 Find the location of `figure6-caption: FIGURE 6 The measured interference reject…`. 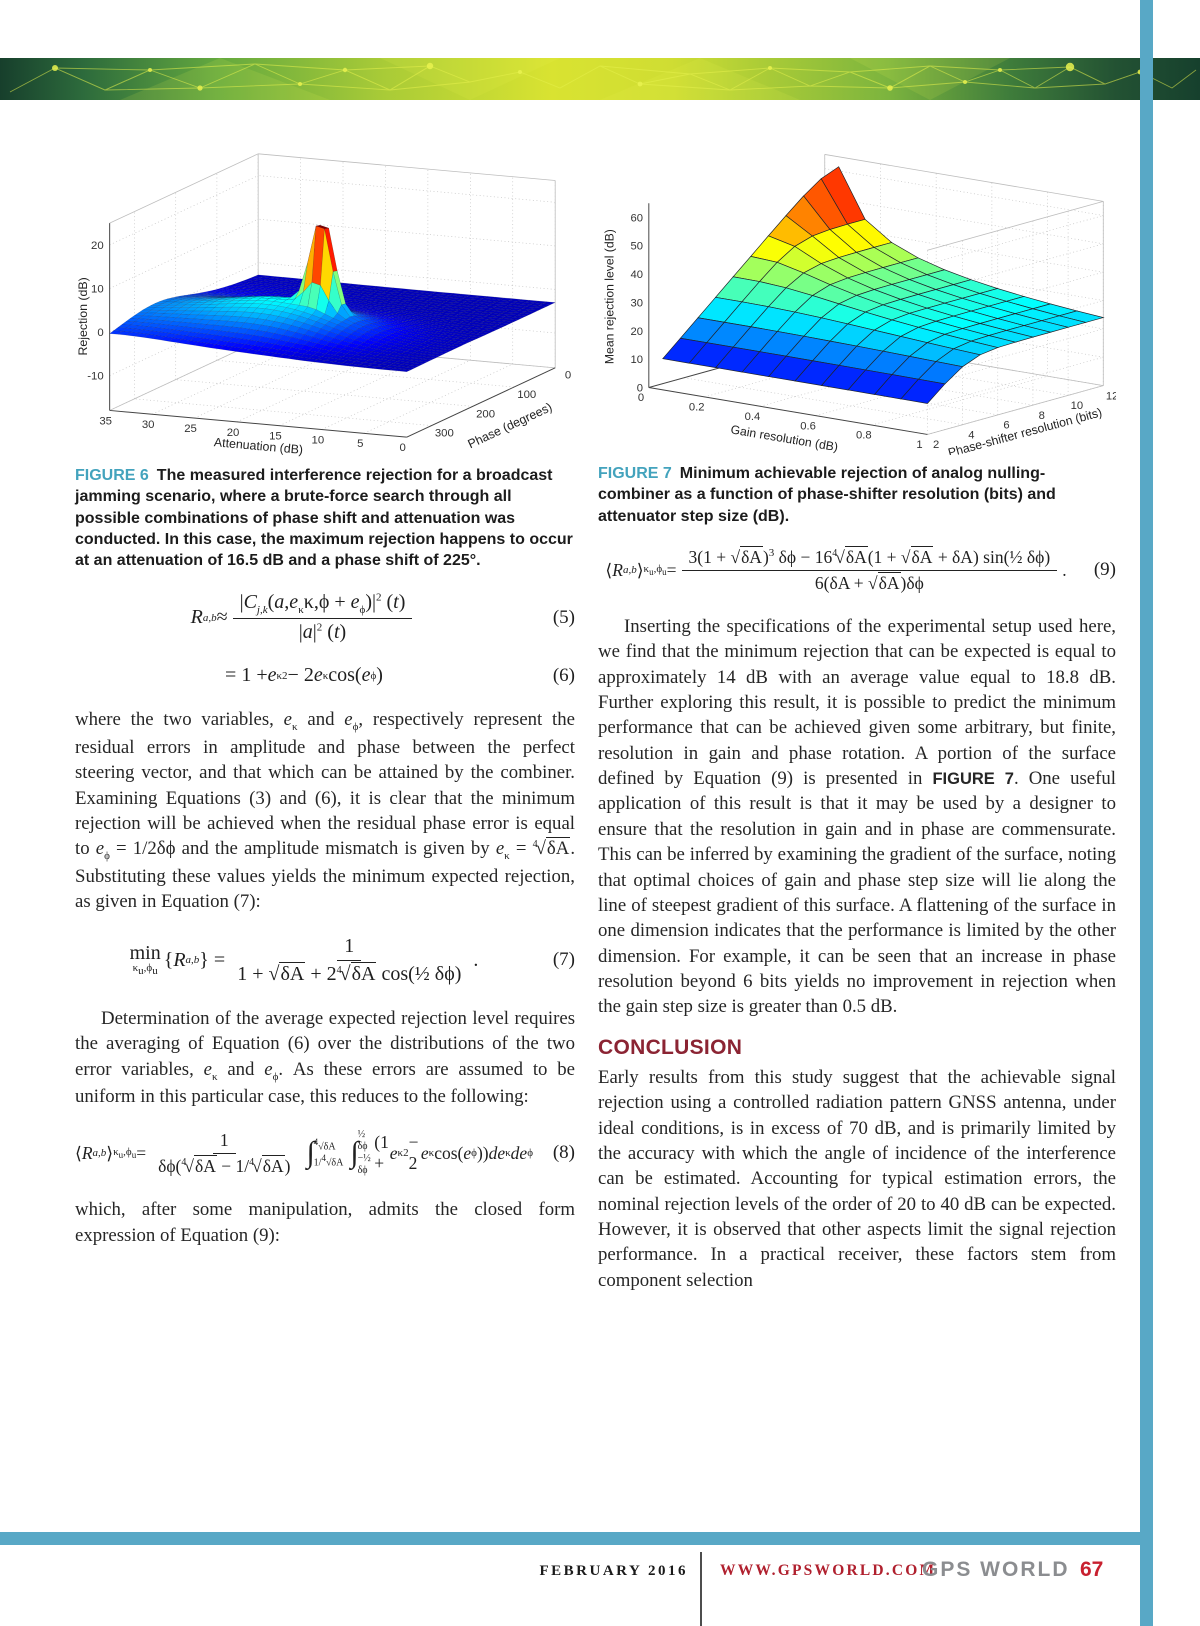

figure6-caption: FIGURE 6 The measured interference reject… is located at coordinates (325, 518).